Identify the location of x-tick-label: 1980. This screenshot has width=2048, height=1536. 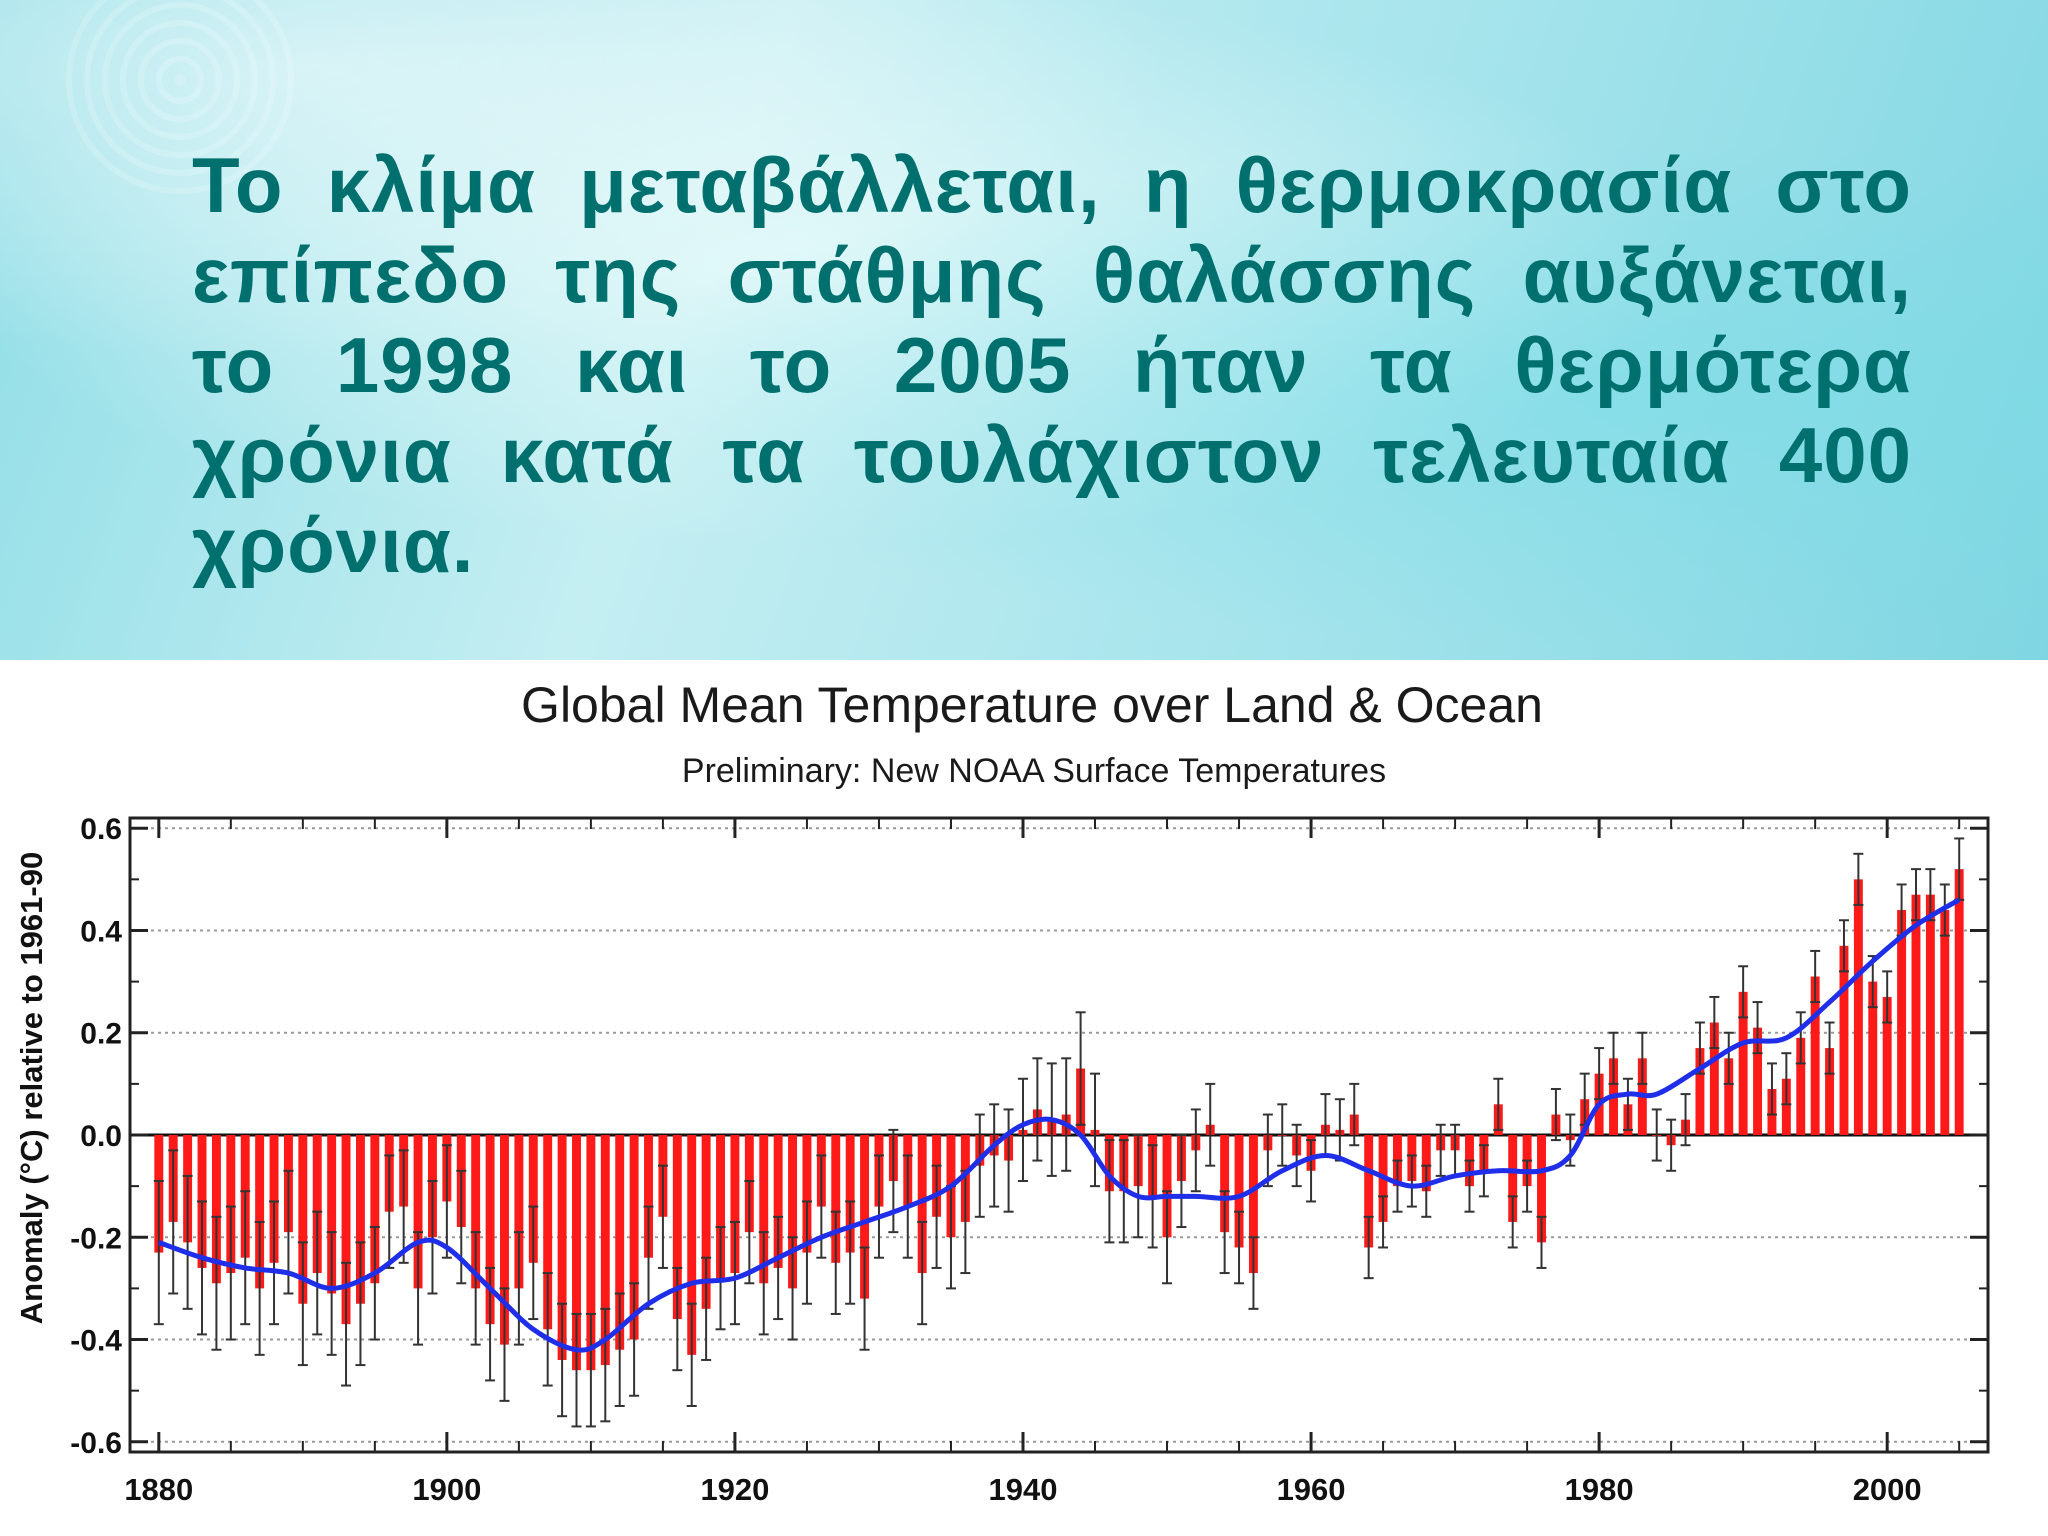
(1599, 1489).